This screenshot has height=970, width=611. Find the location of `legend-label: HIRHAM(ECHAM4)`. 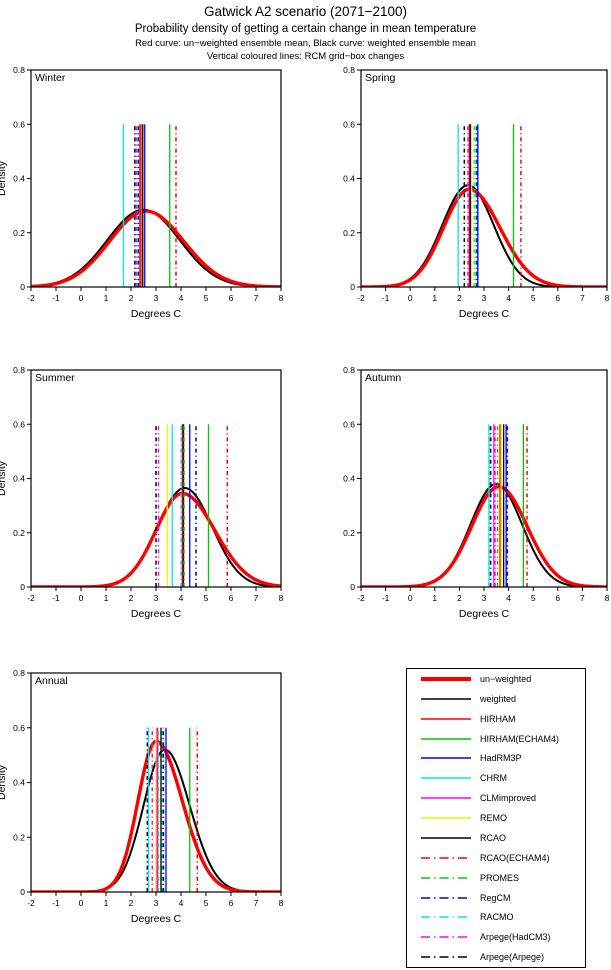

legend-label: HIRHAM(ECHAM4) is located at coordinates (520, 738).